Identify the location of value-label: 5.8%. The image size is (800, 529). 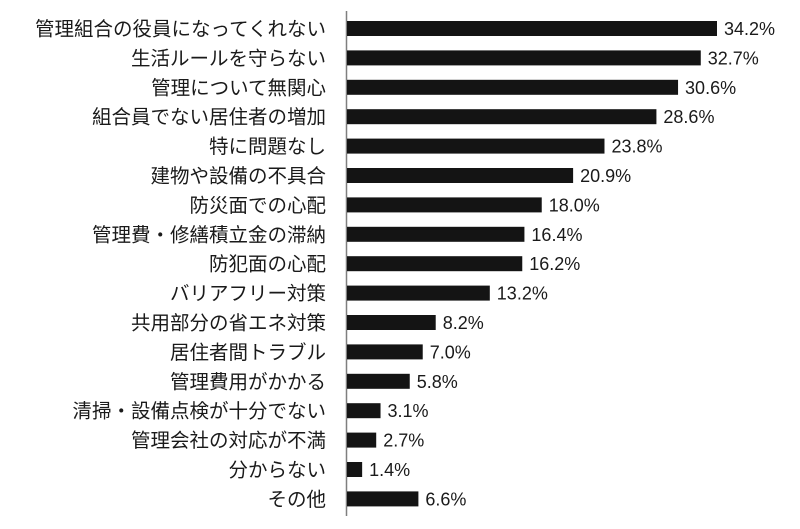
(437, 382).